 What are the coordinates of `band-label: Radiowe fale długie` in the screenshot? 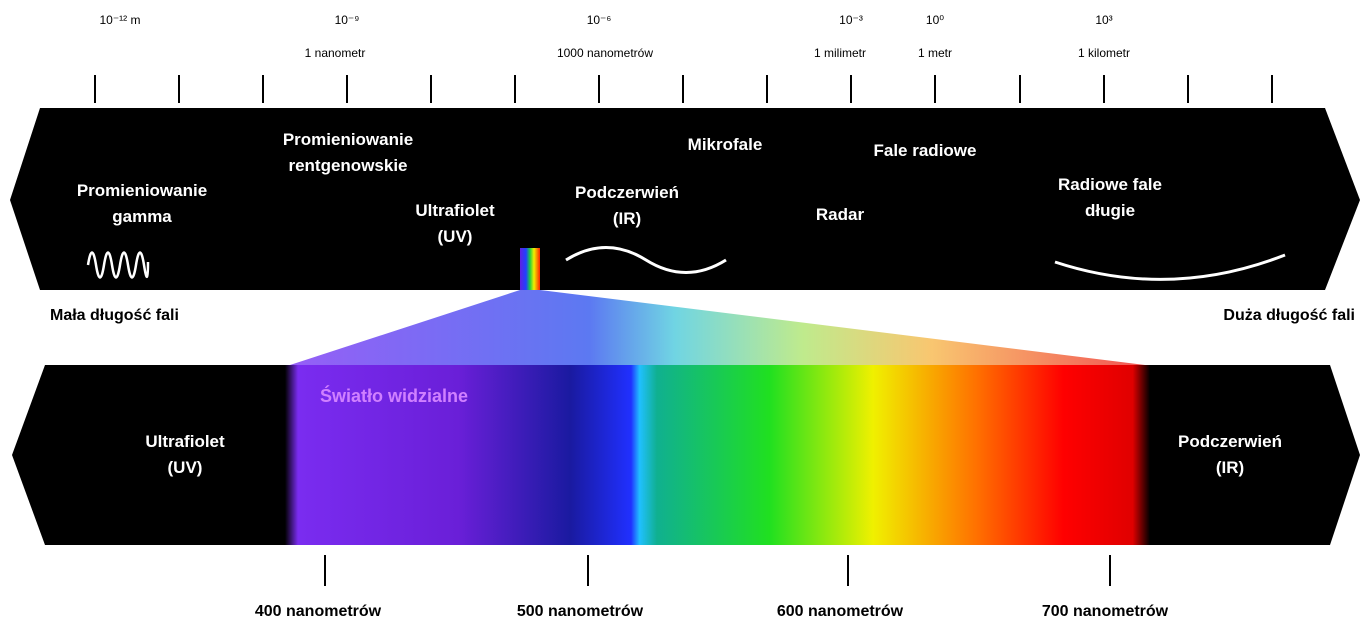 It's located at (1110, 197).